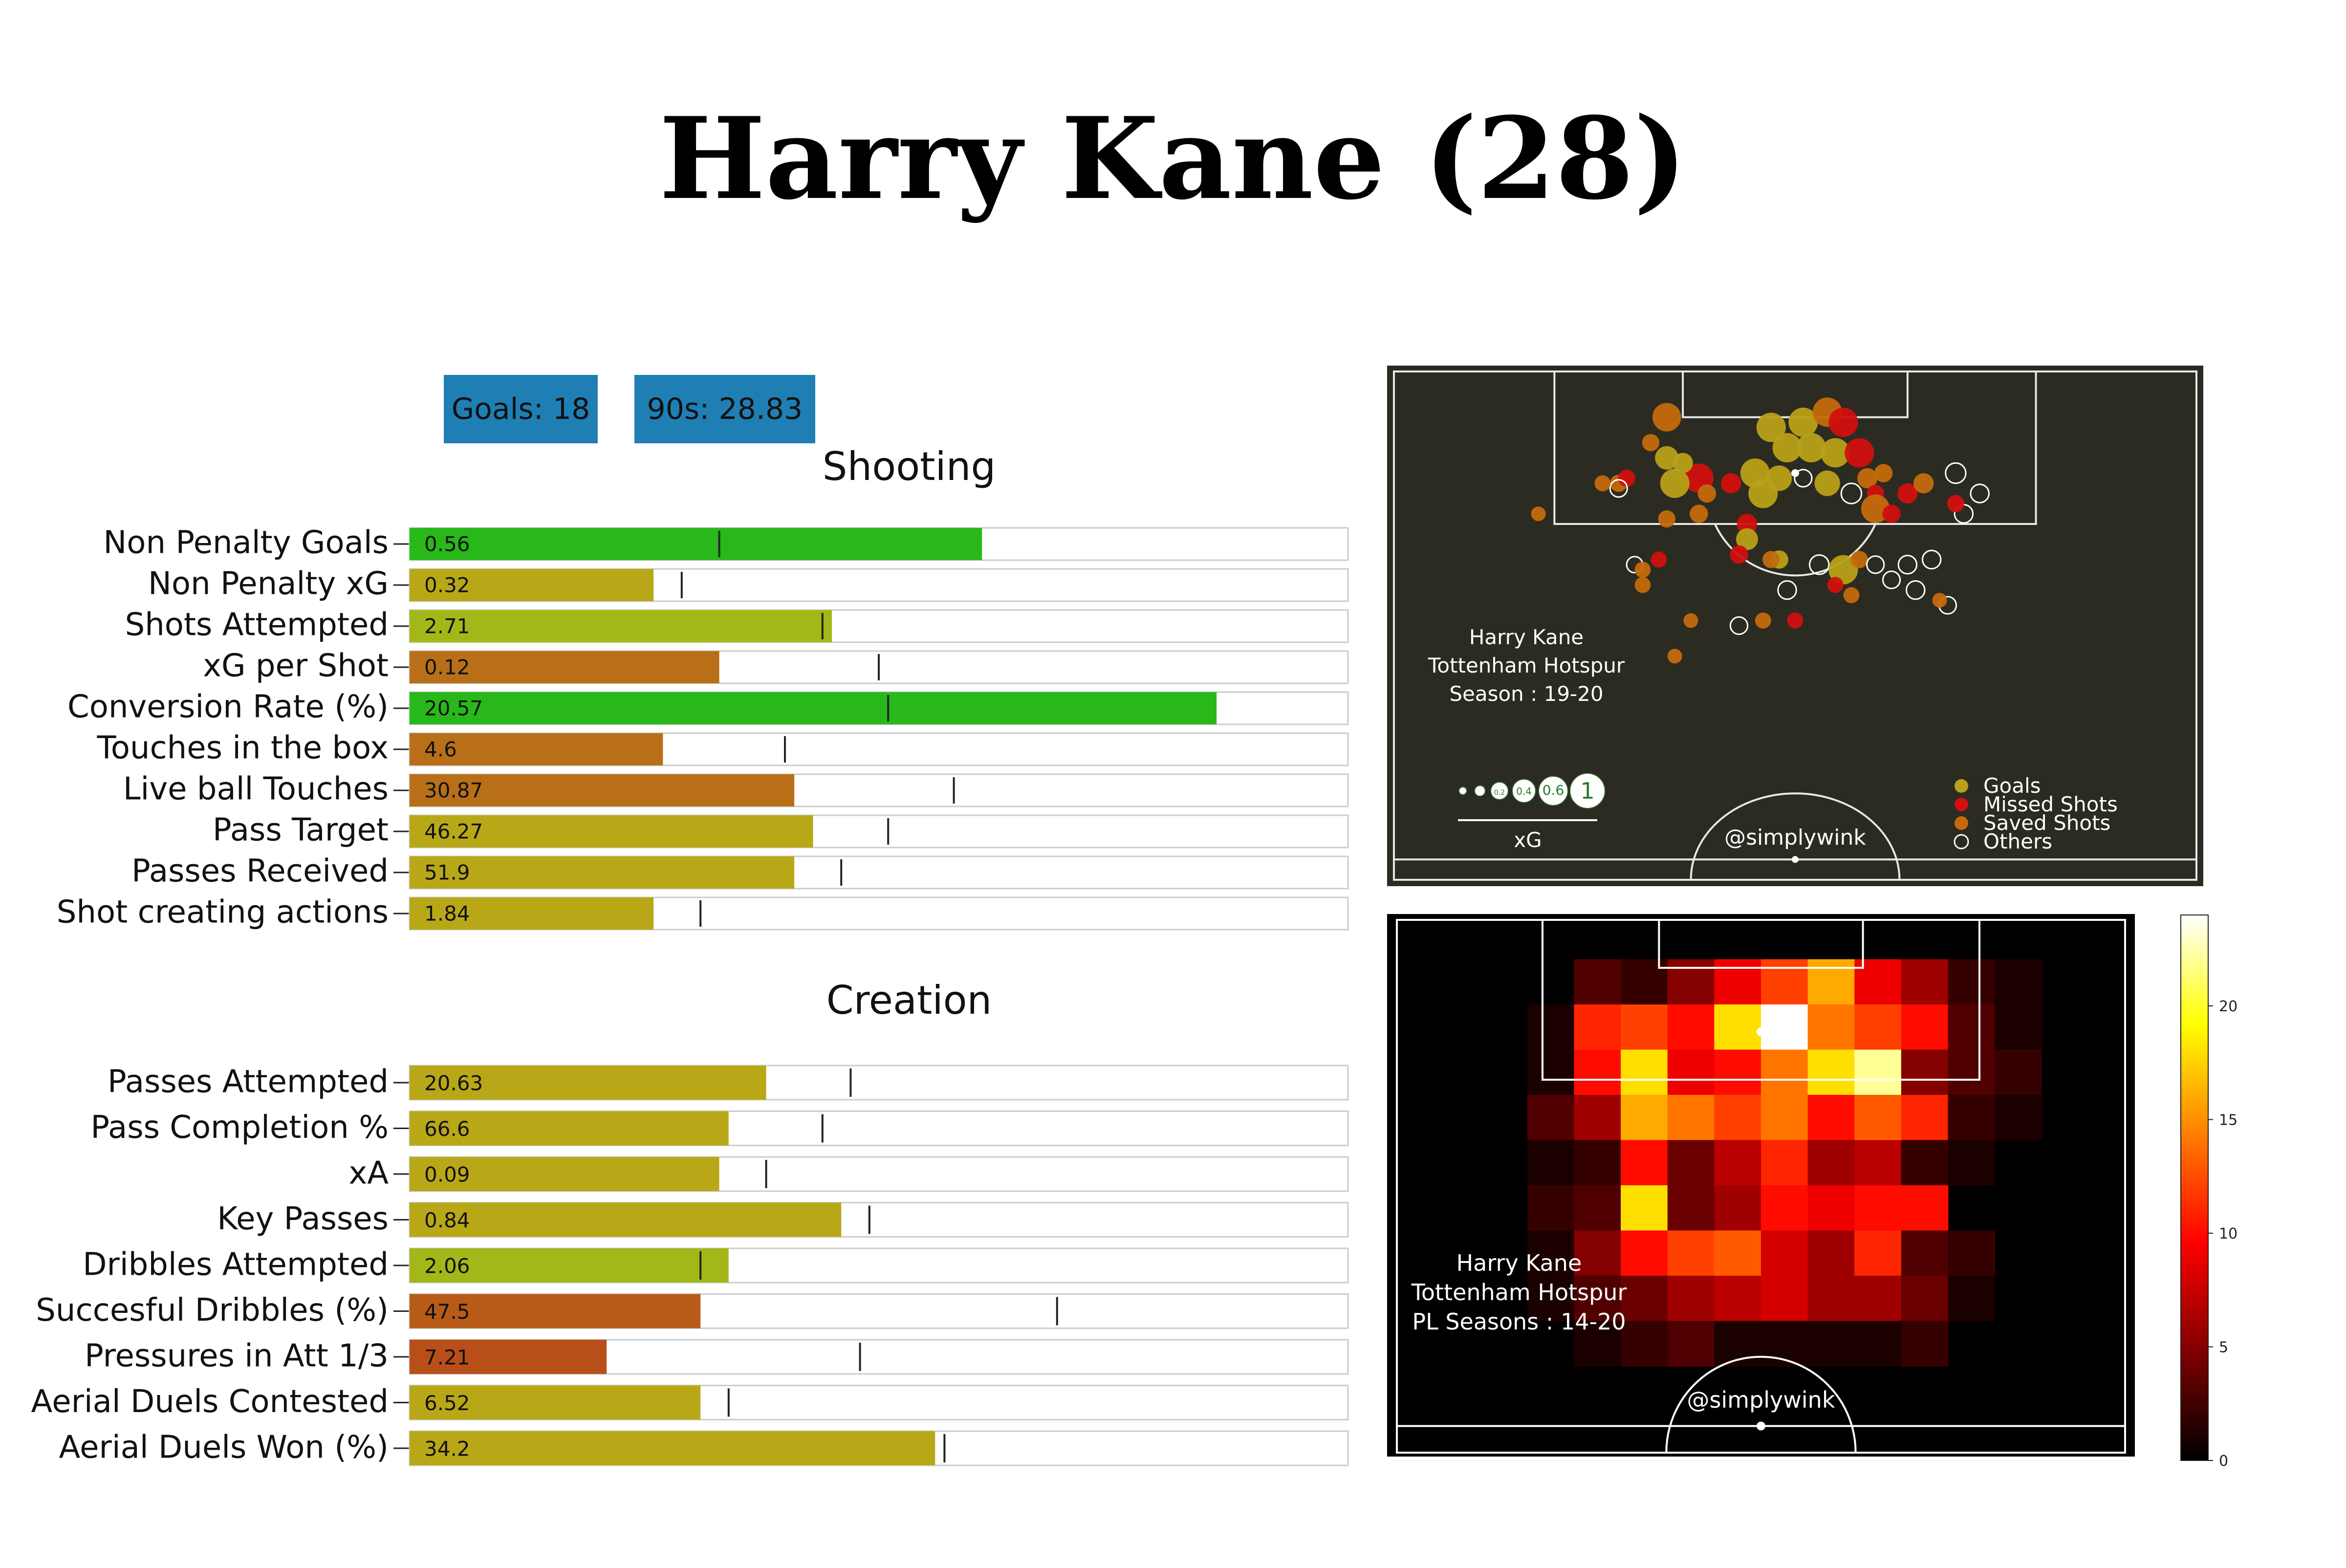 The width and height of the screenshot is (2346, 1568). Describe the element at coordinates (212, 1310) in the screenshot. I see `bar-label: Succesful Dribbles (%)` at that location.